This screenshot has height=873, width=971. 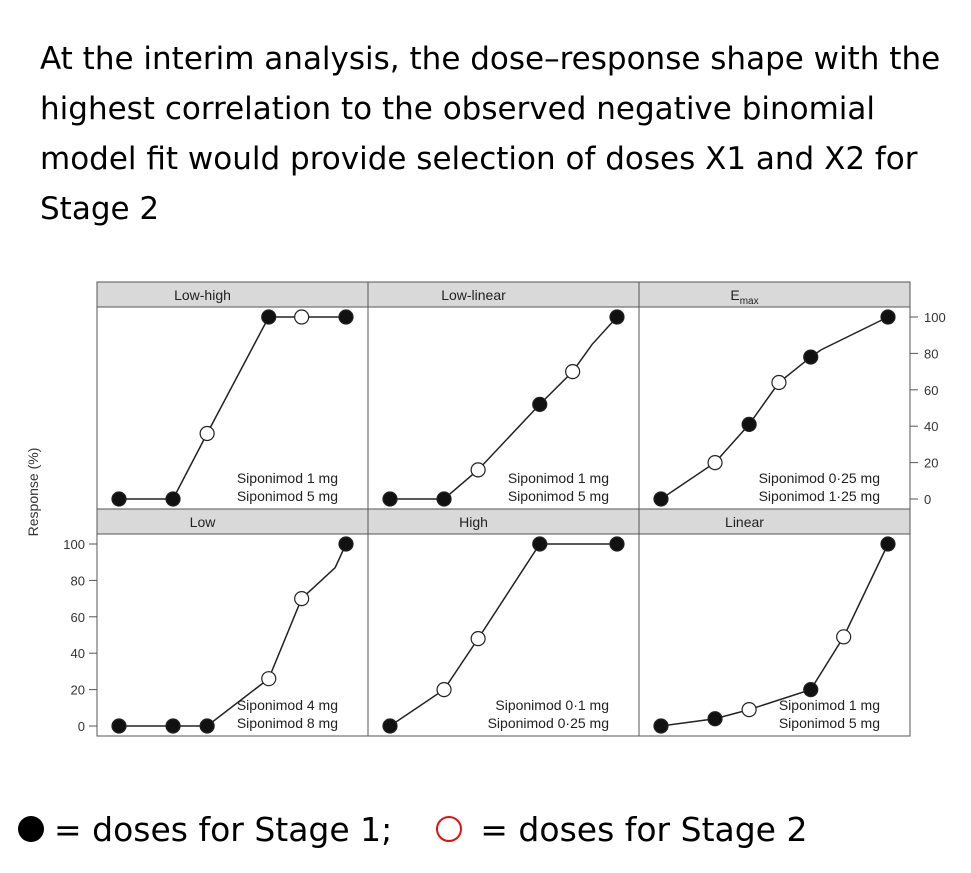 I want to click on panel-frame, so click(x=774, y=635).